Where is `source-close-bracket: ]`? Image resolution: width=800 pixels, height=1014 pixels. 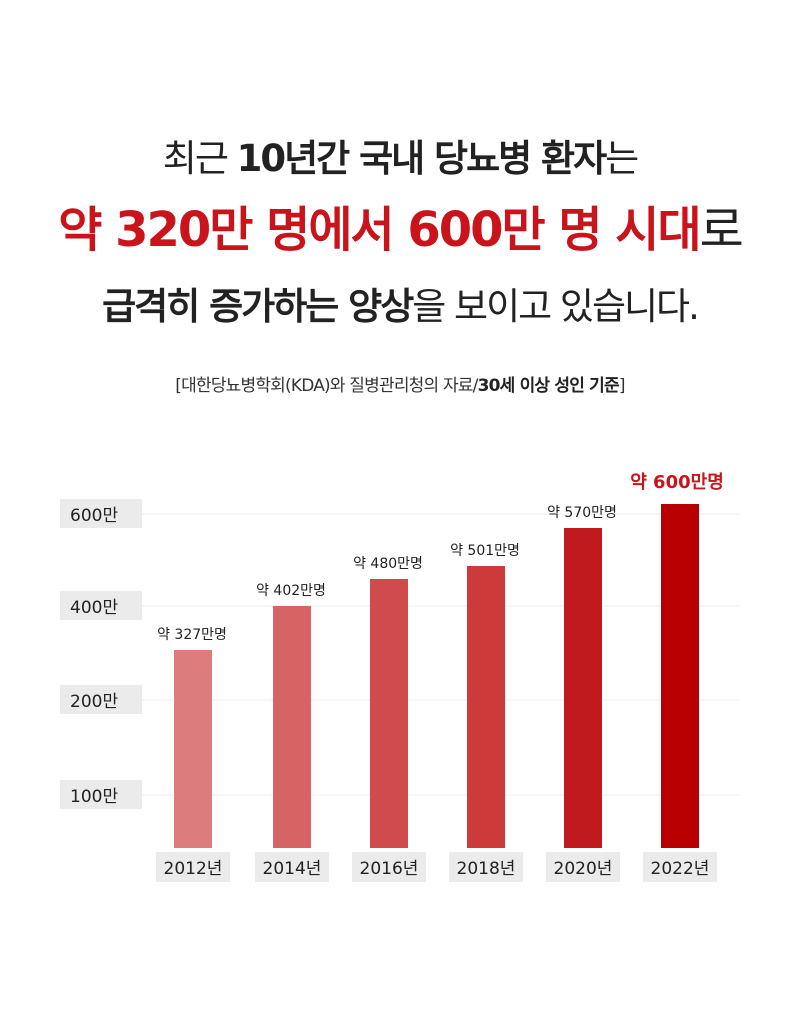 source-close-bracket: ] is located at coordinates (622, 386).